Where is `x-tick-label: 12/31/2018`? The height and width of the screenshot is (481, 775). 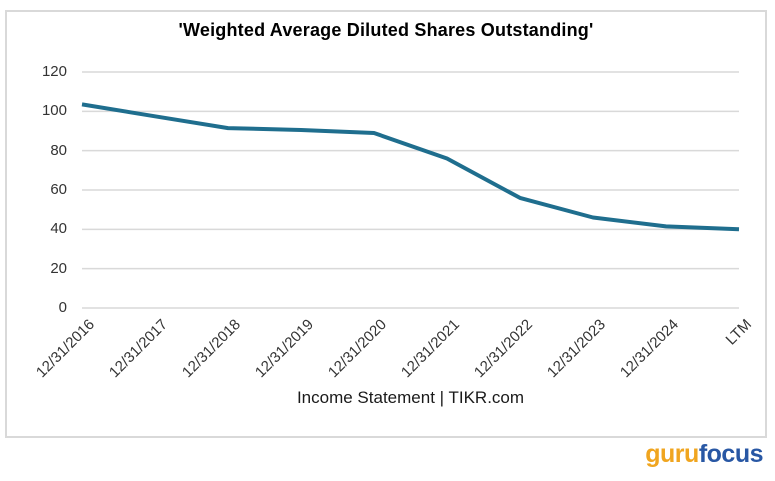
x-tick-label: 12/31/2018 is located at coordinates (211, 349).